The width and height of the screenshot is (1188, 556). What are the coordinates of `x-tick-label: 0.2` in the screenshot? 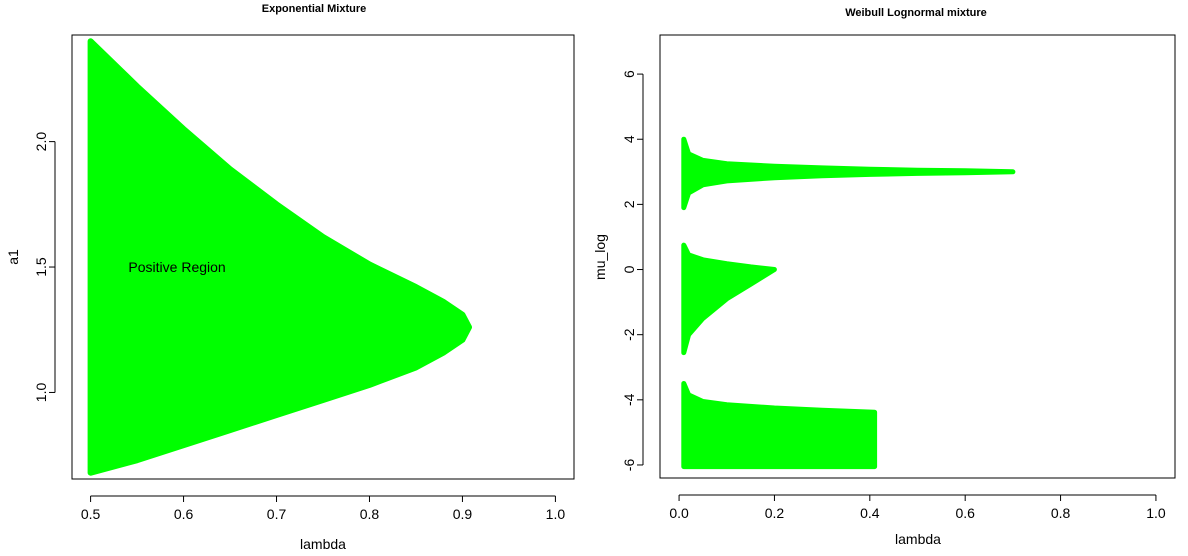 It's located at (775, 513).